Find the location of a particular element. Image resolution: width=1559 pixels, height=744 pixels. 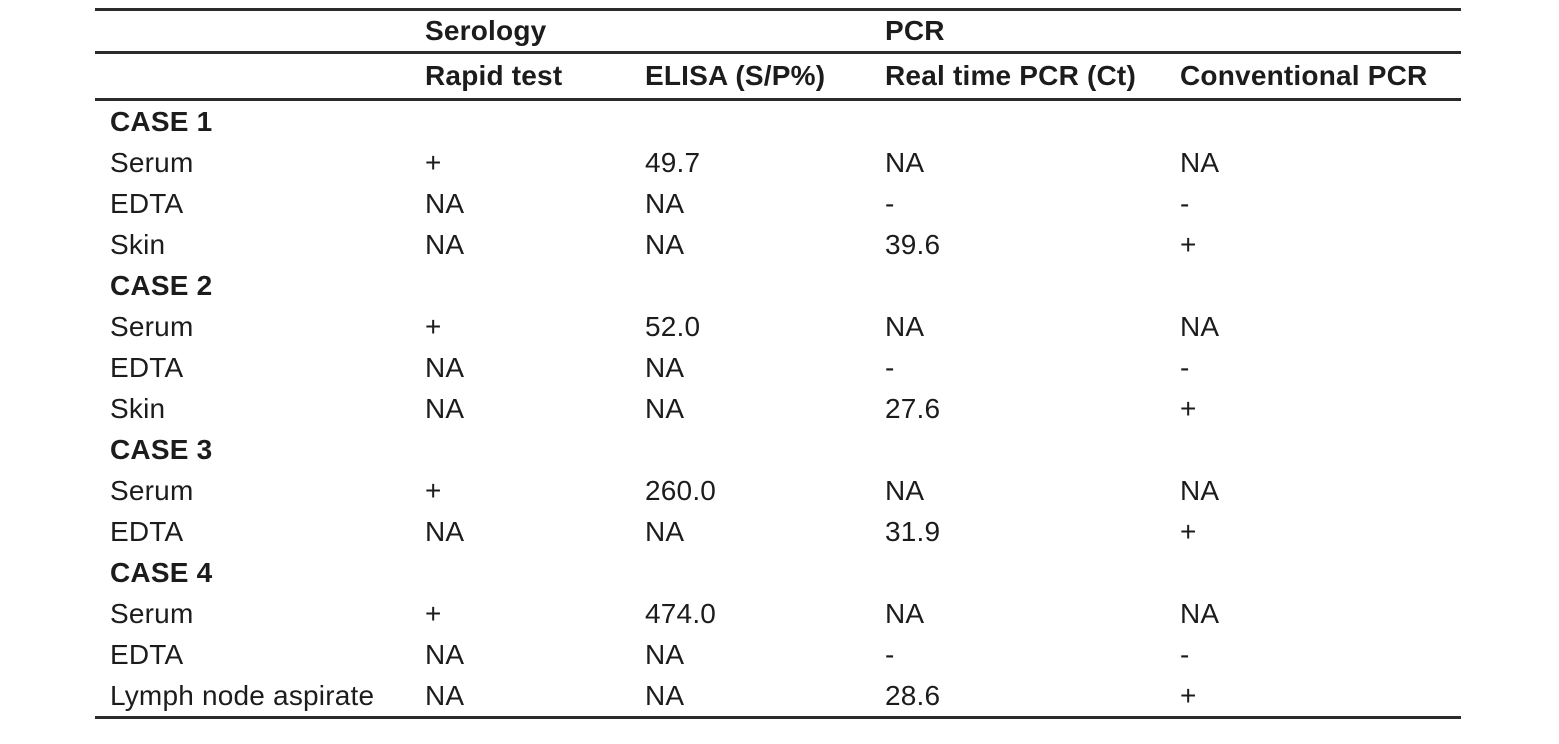

case-header-row: CASE 4 is located at coordinates (778, 572).